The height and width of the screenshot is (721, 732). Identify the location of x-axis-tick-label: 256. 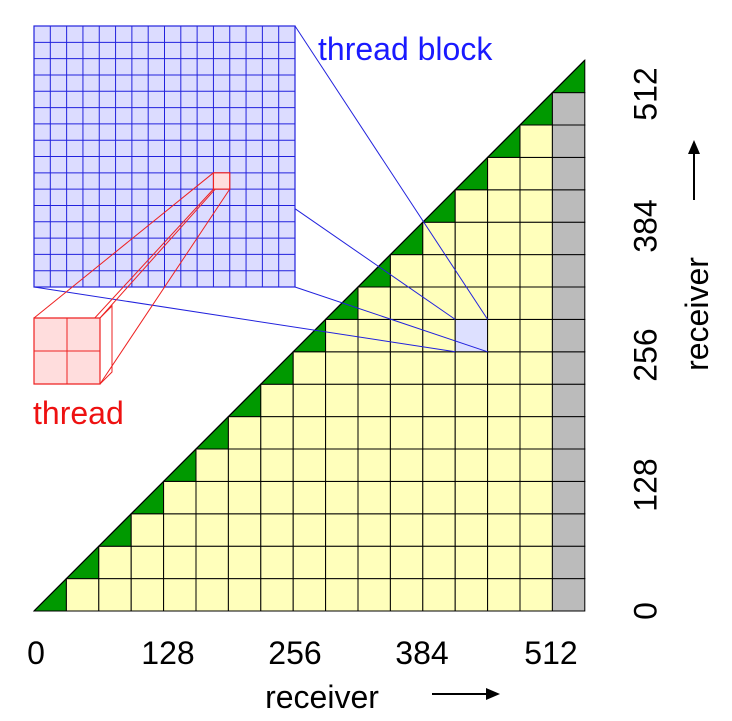
(294, 653).